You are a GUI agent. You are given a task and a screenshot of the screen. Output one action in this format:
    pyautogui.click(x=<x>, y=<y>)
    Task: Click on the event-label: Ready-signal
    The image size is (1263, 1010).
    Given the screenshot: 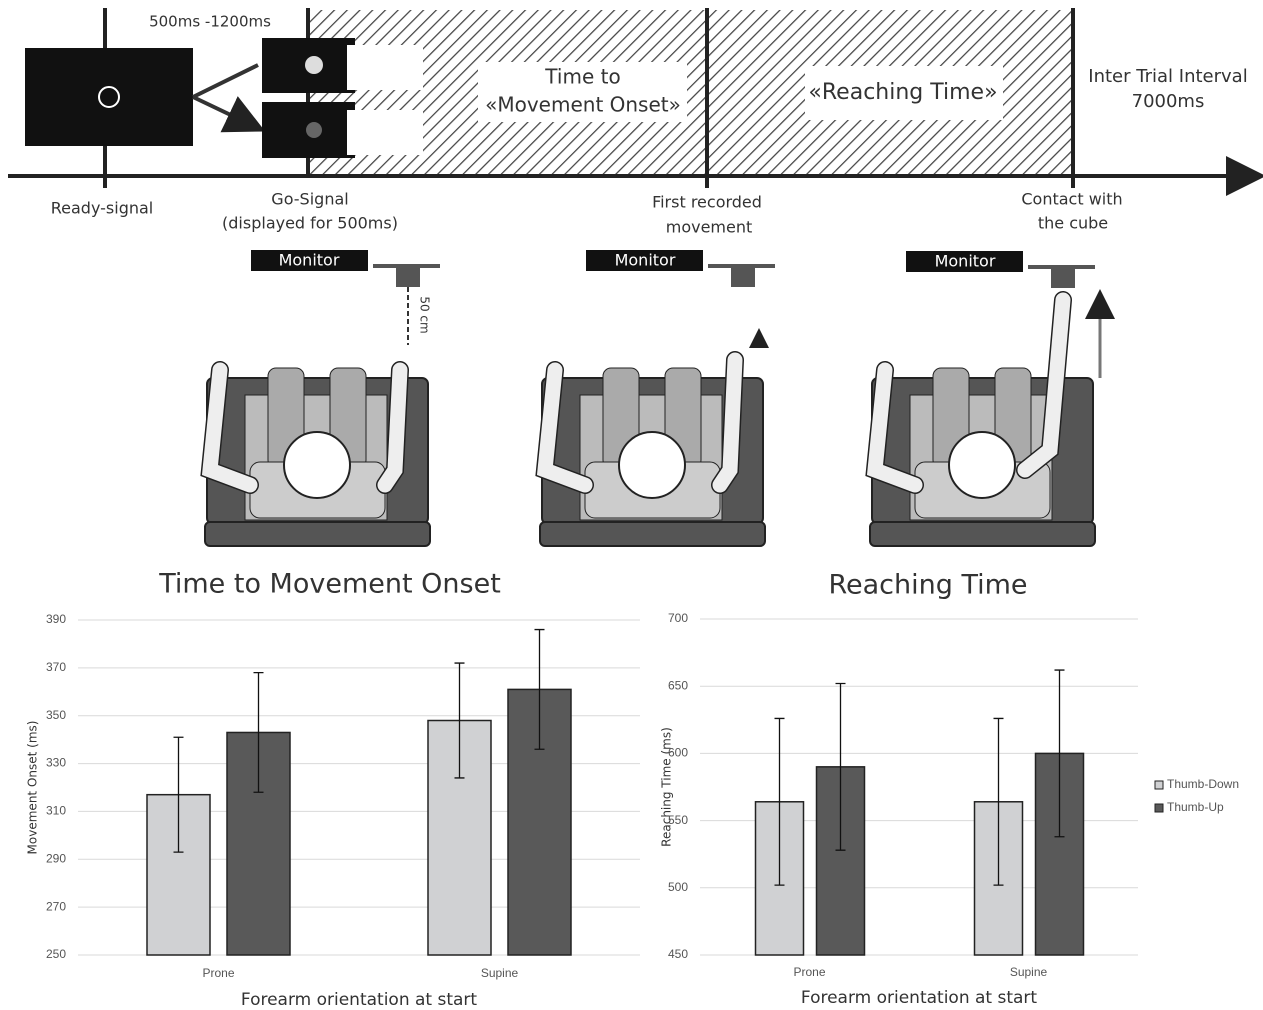 What is the action you would take?
    pyautogui.click(x=102, y=208)
    